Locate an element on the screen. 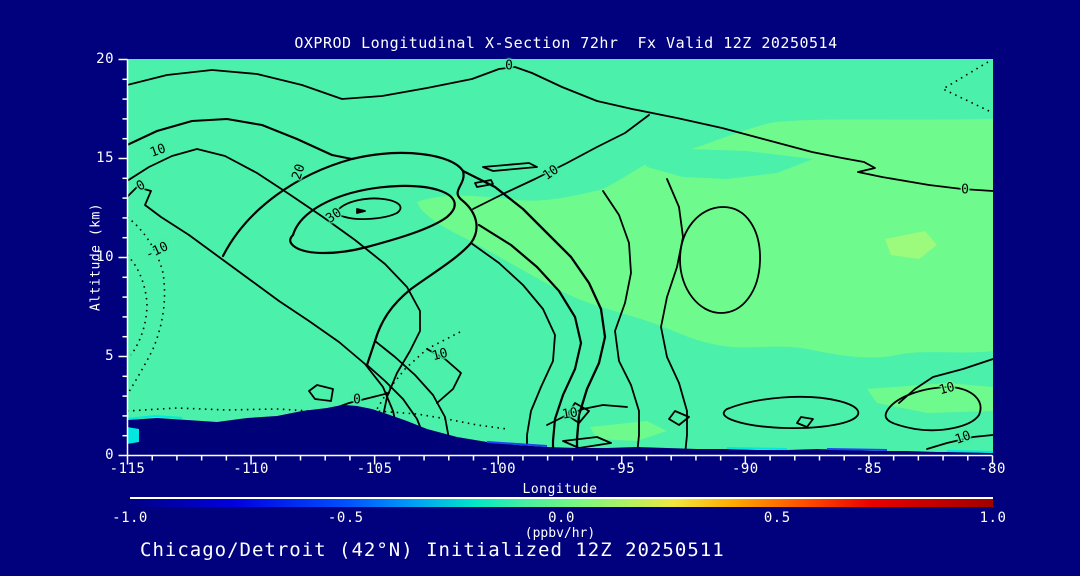  y-tick-label: 5 is located at coordinates (109, 355).